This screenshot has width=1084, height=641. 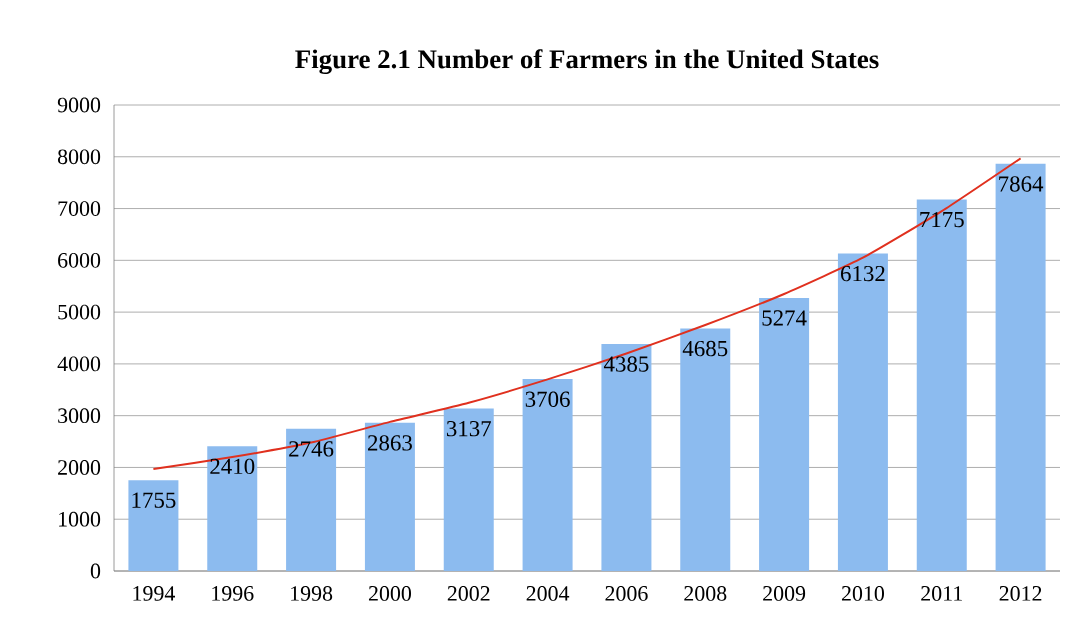 What do you see at coordinates (79, 364) in the screenshot?
I see `y-tick-label: 4000` at bounding box center [79, 364].